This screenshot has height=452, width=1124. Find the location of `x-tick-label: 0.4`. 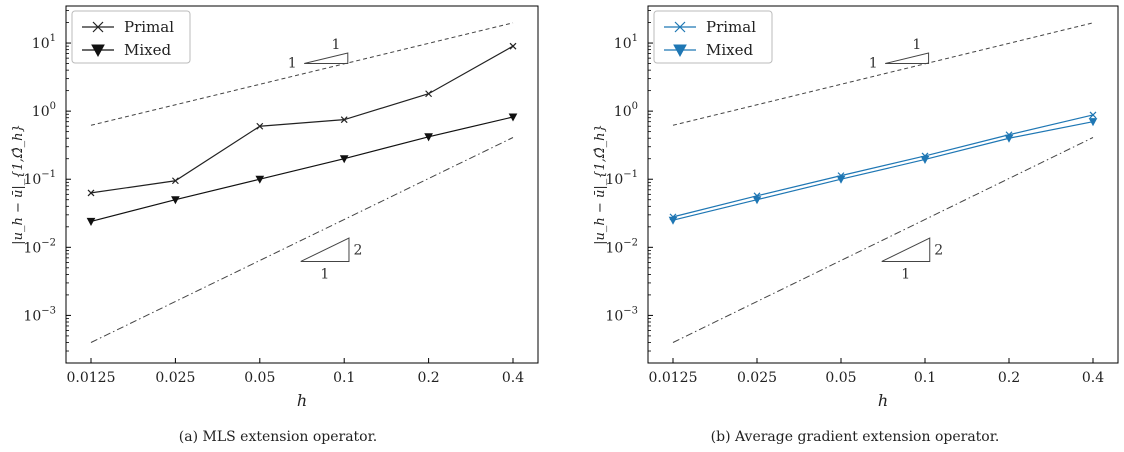

x-tick-label: 0.4 is located at coordinates (513, 378).